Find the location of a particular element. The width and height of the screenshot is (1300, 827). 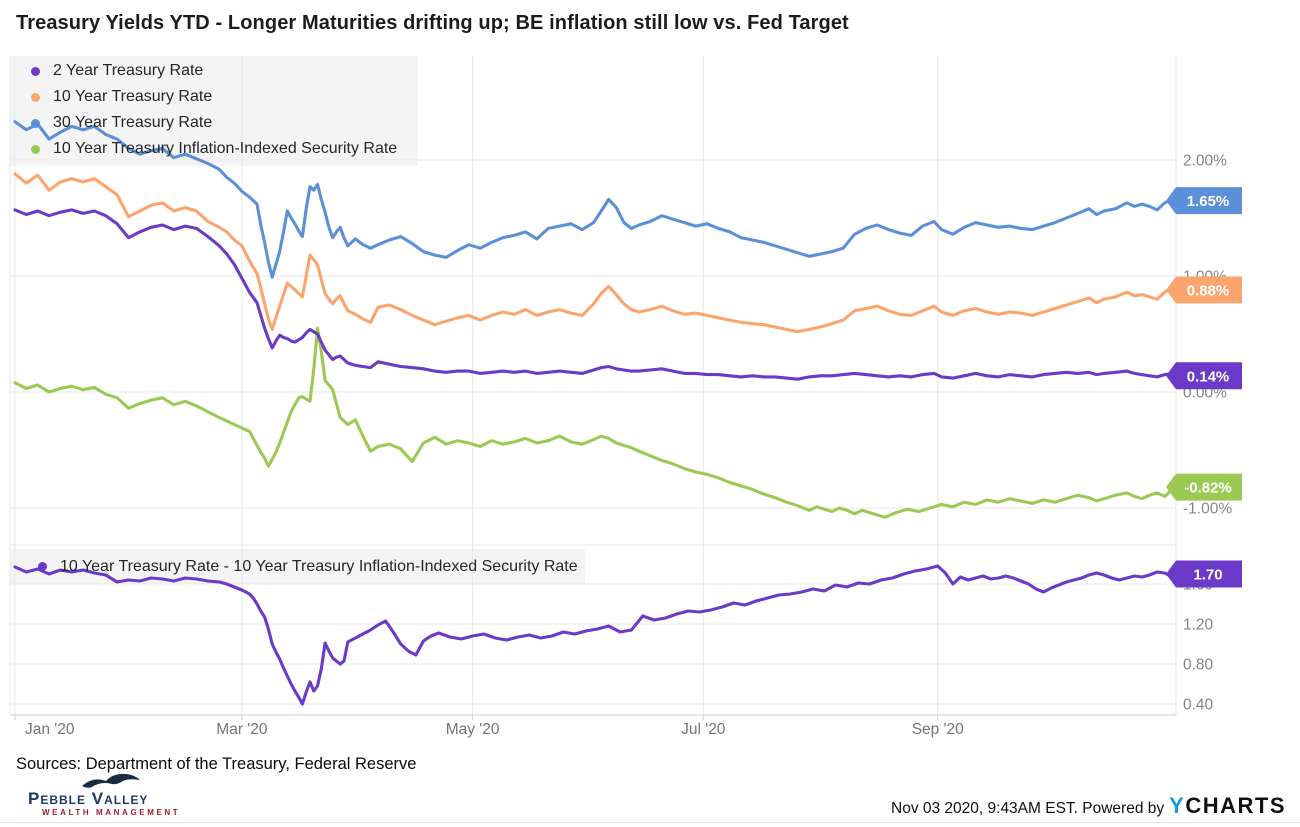

svg-text: 2.00% is located at coordinates (1205, 161).